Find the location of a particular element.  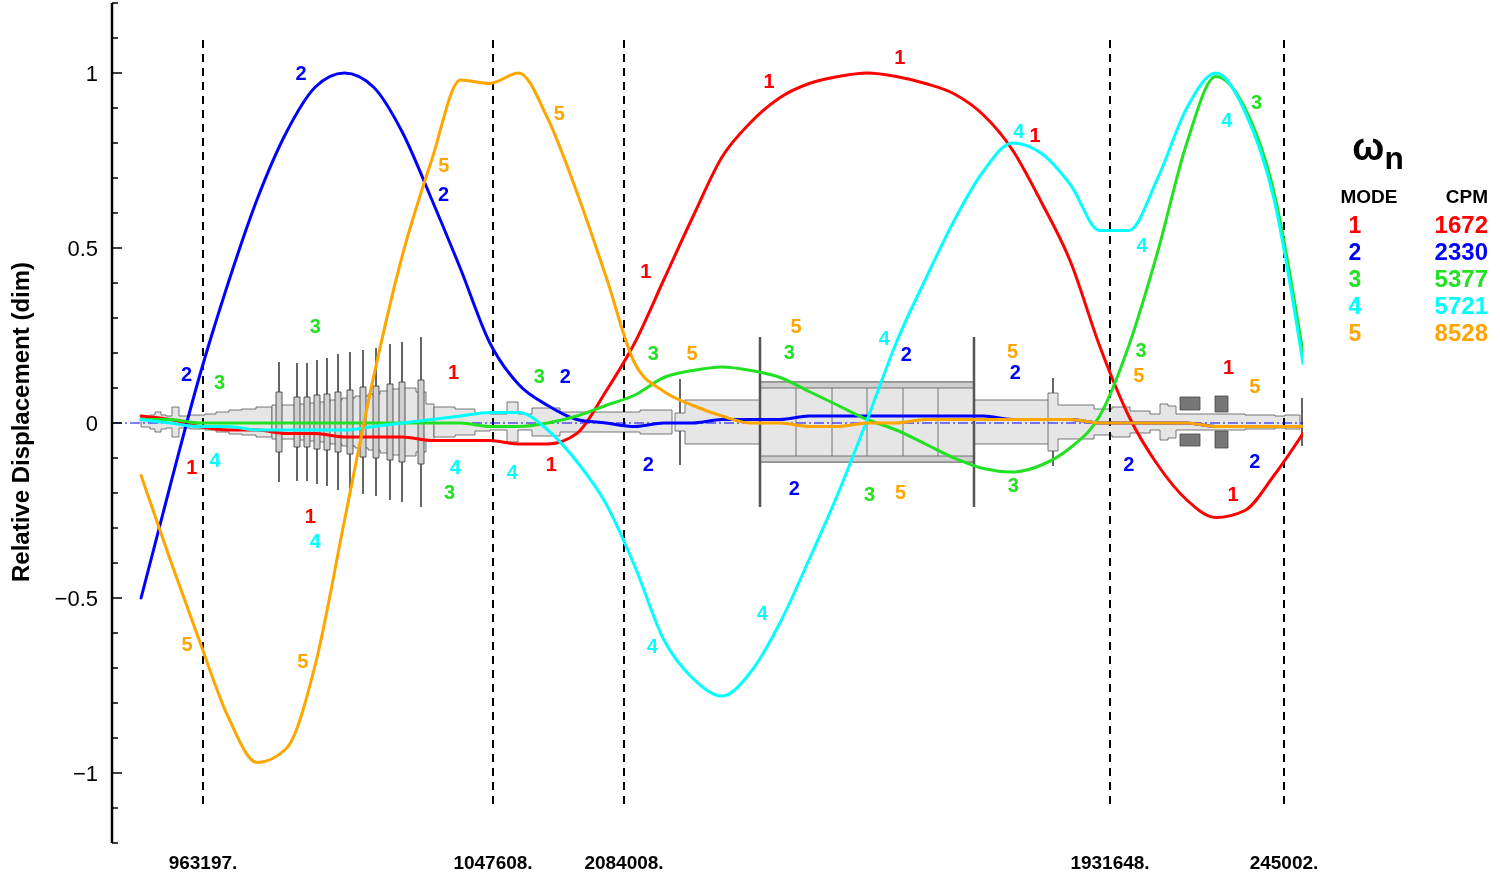

y-tick-label: 0.5 is located at coordinates (82, 248).